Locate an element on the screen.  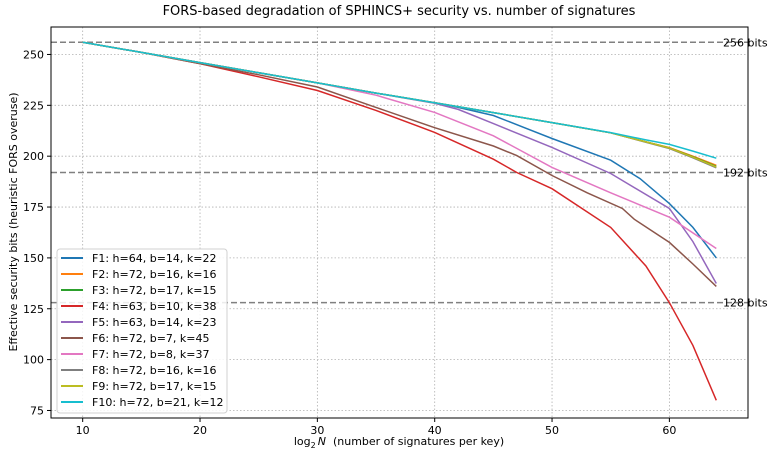
legend-label-f6: F6: h=72, b=7, k=45 is located at coordinates (150, 338).